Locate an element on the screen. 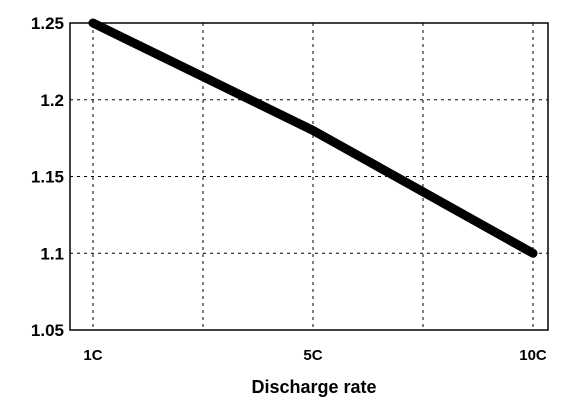  x-tick-label: 1C is located at coordinates (92, 355).